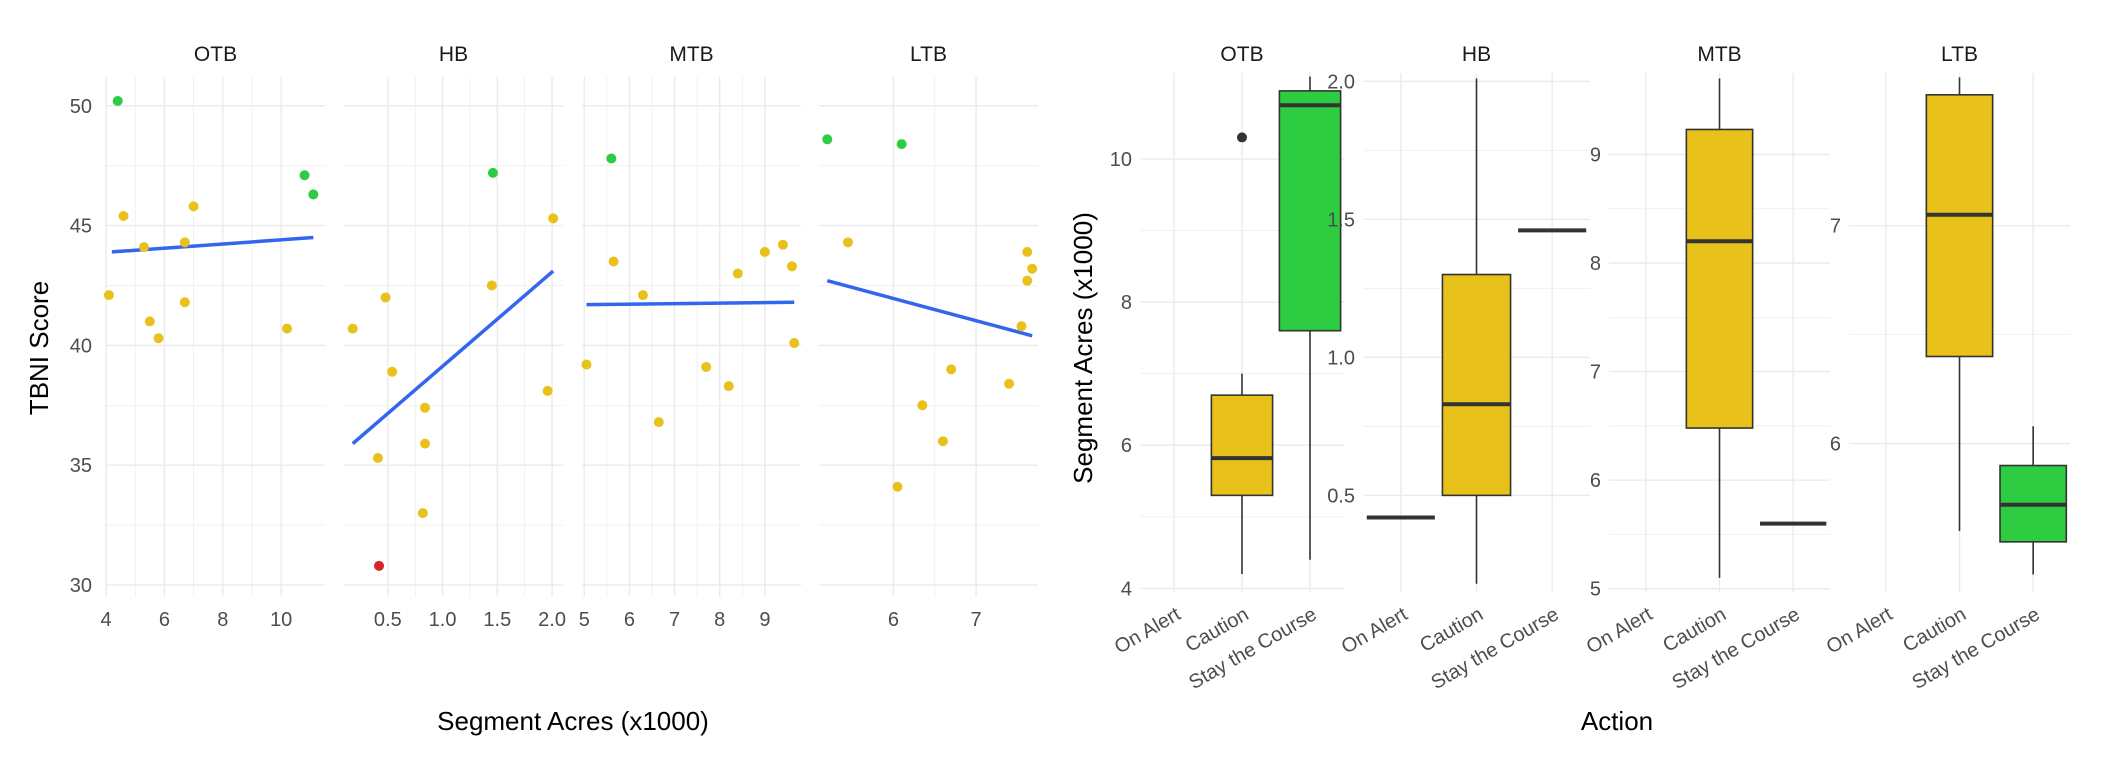  What do you see at coordinates (1595, 155) in the screenshot?
I see `y-tick-label: 9` at bounding box center [1595, 155].